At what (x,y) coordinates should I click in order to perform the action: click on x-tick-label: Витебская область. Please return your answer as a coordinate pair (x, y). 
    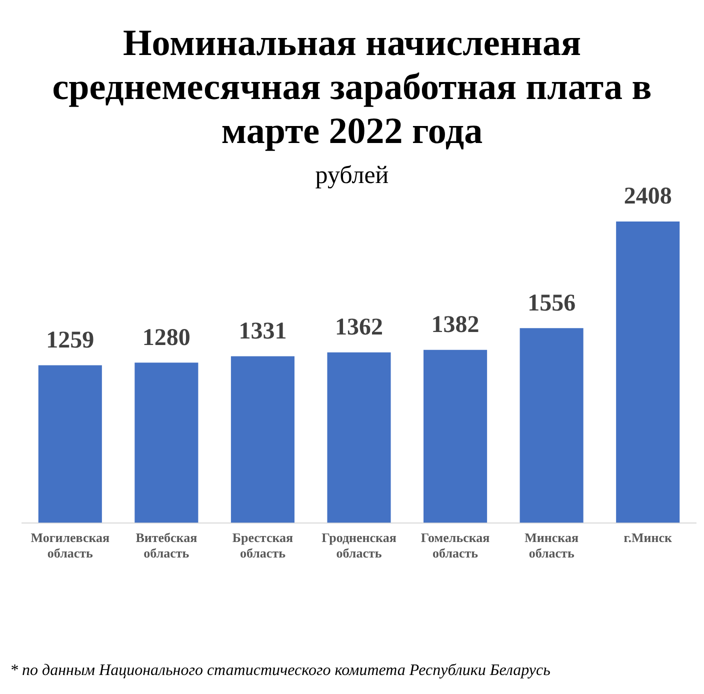
    Looking at the image, I should click on (167, 545).